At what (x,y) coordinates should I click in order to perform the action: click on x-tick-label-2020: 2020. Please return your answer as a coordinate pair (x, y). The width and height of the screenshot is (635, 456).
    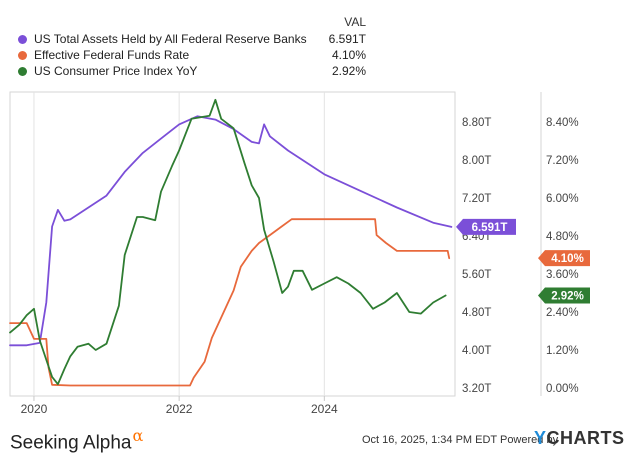
    Looking at the image, I should click on (34, 409).